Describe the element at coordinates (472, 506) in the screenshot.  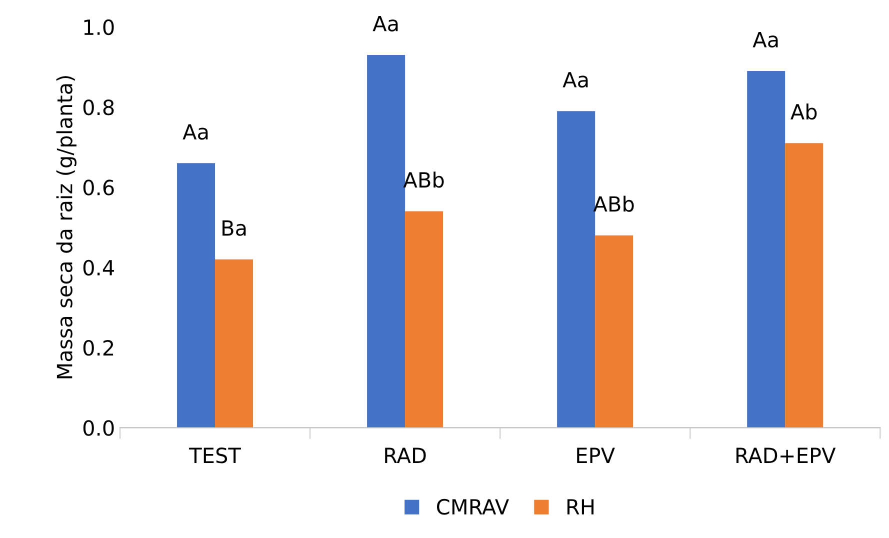
I see `legend-label: CMRAV` at that location.